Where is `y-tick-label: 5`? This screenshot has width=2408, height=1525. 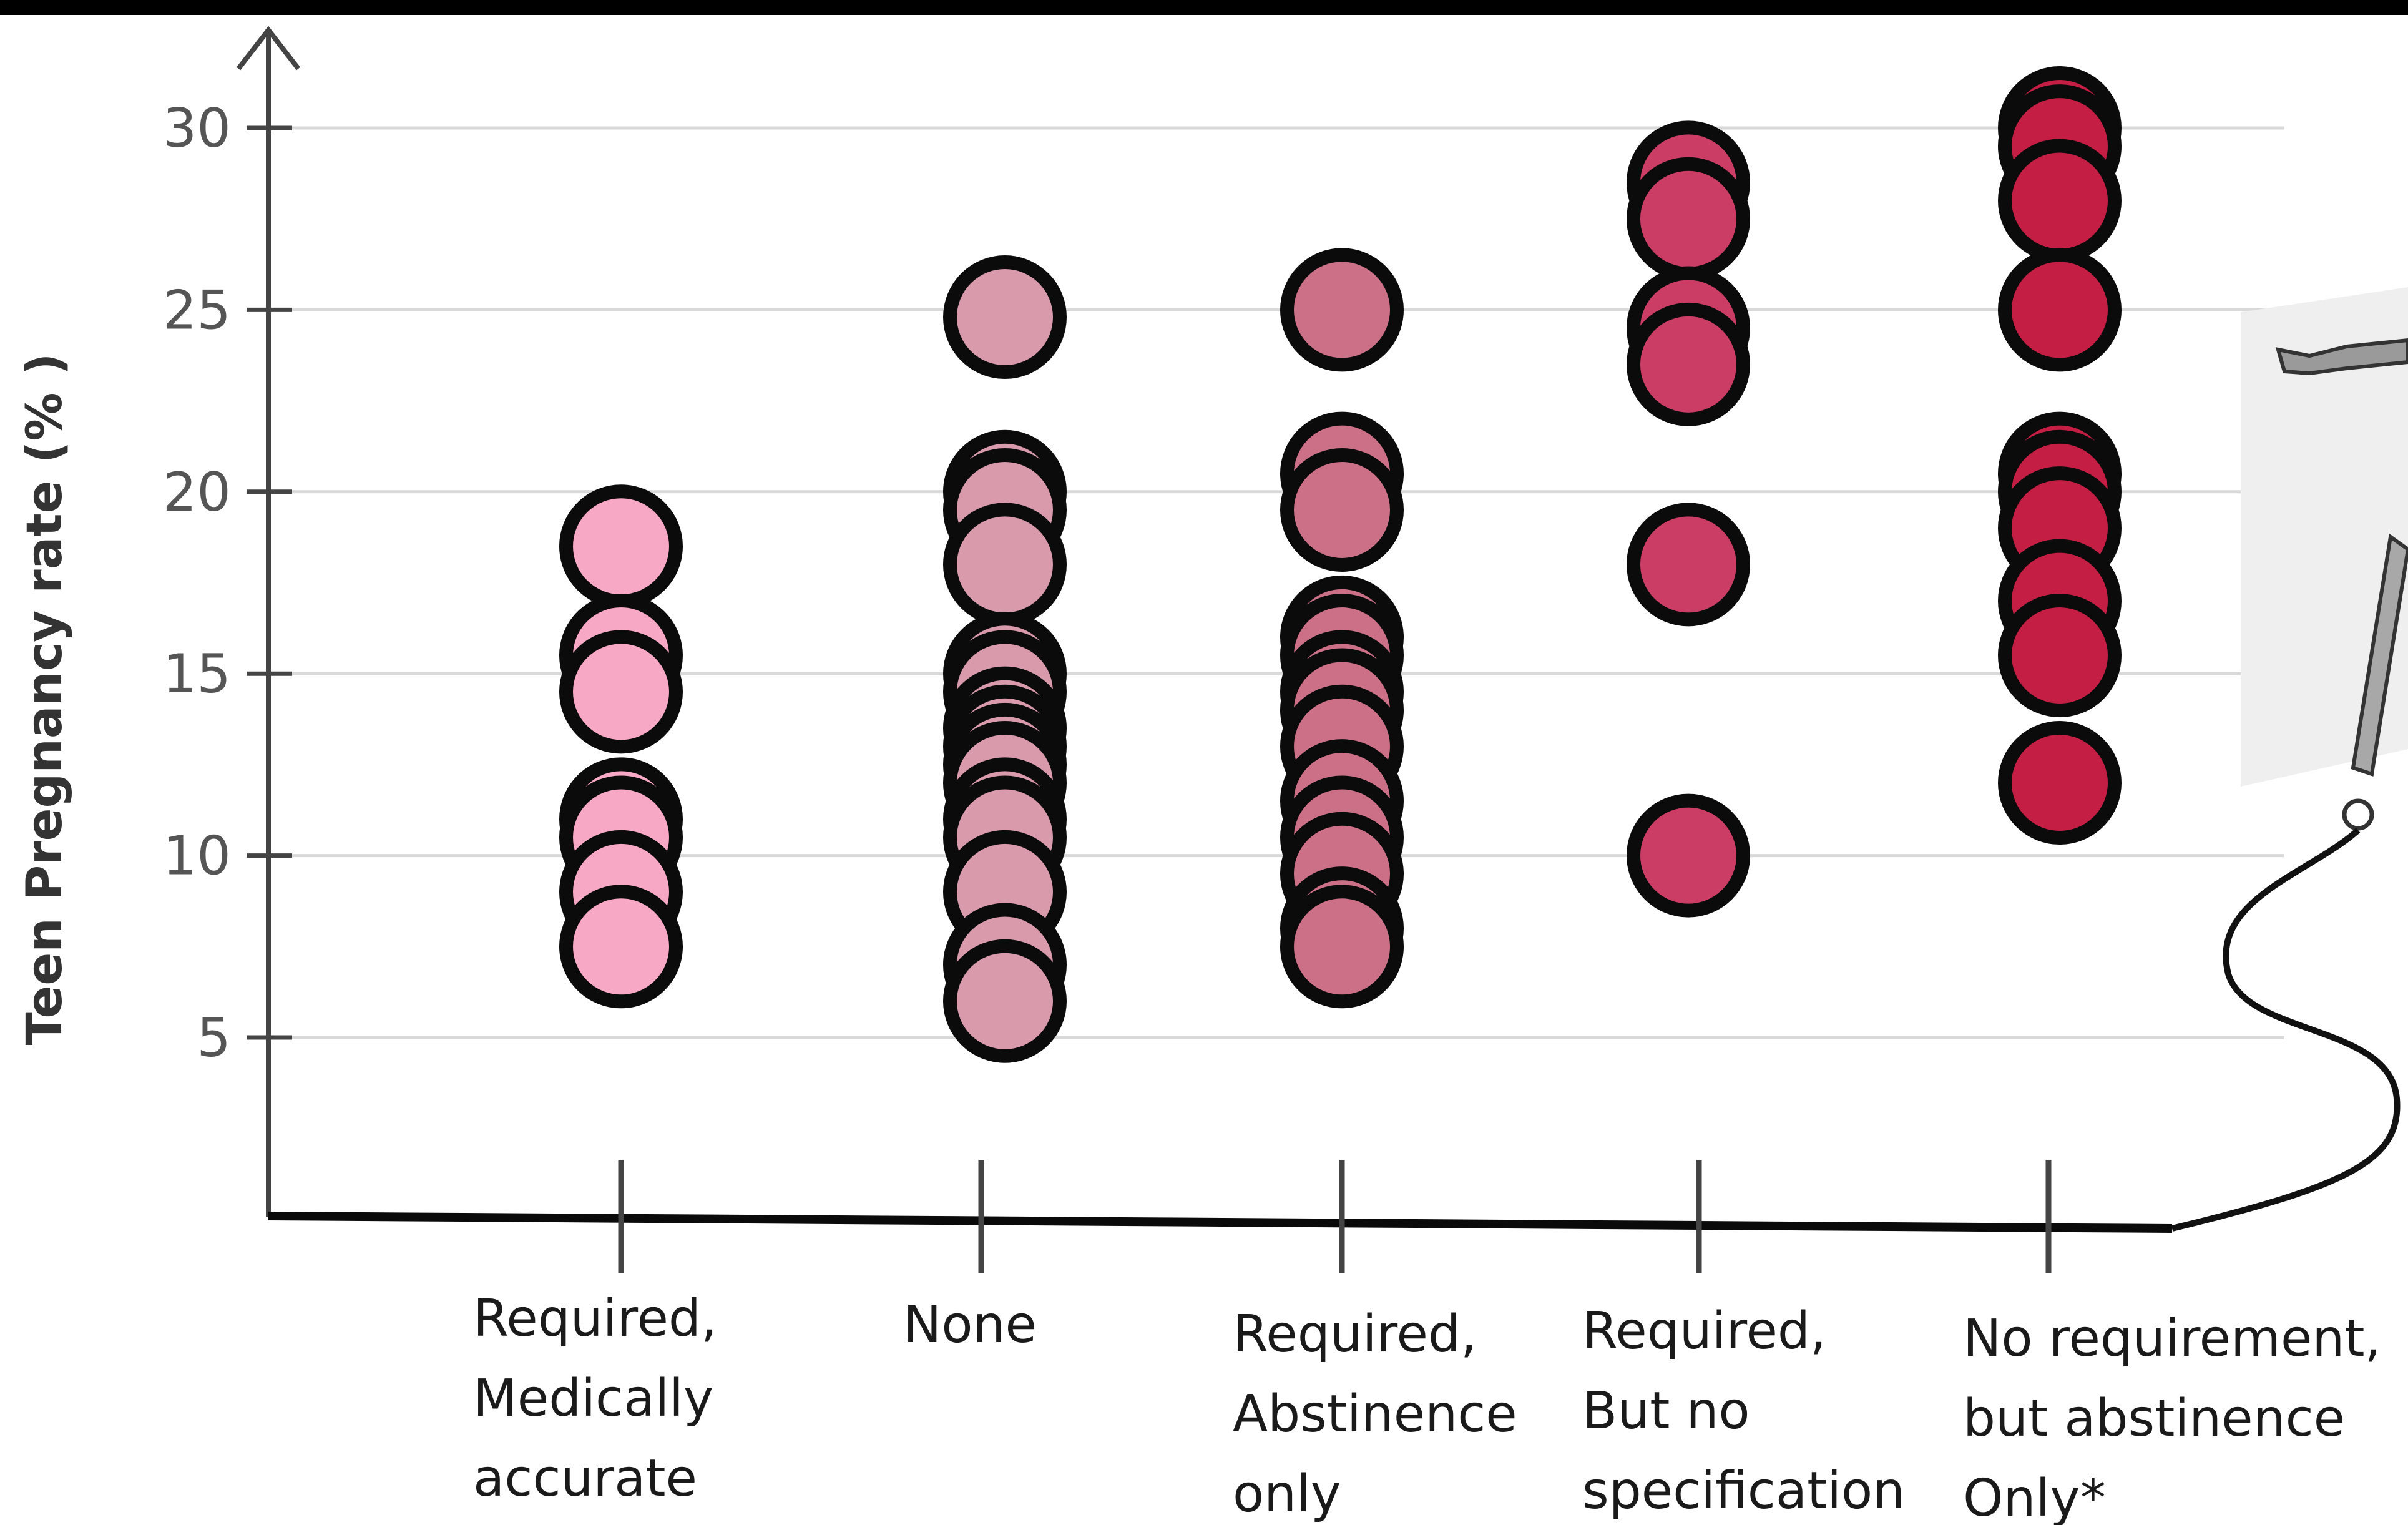 y-tick-label: 5 is located at coordinates (214, 1038).